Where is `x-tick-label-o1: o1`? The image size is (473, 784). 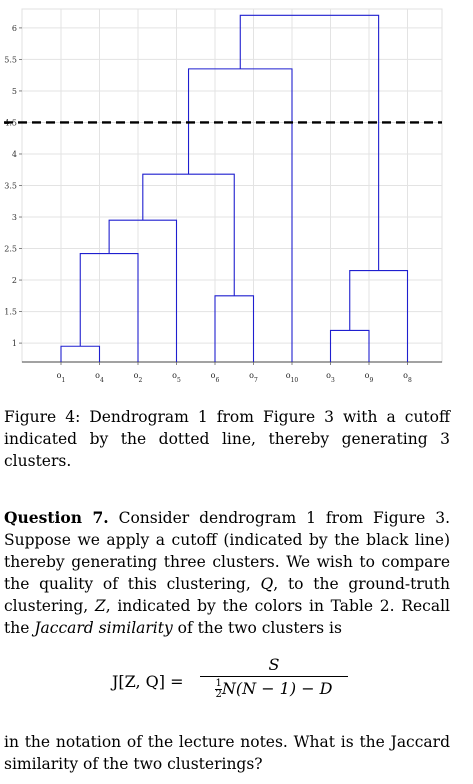 x-tick-label-o1: o1 is located at coordinates (61, 377).